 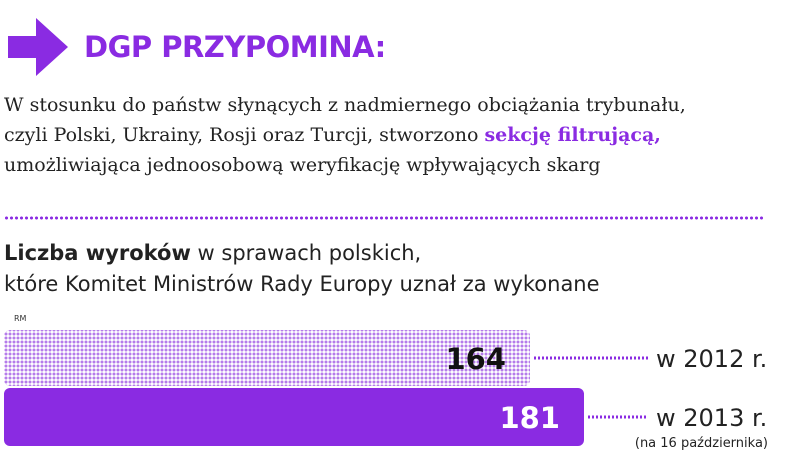 What do you see at coordinates (475, 359) in the screenshot?
I see `bar-value-label-1: 164` at bounding box center [475, 359].